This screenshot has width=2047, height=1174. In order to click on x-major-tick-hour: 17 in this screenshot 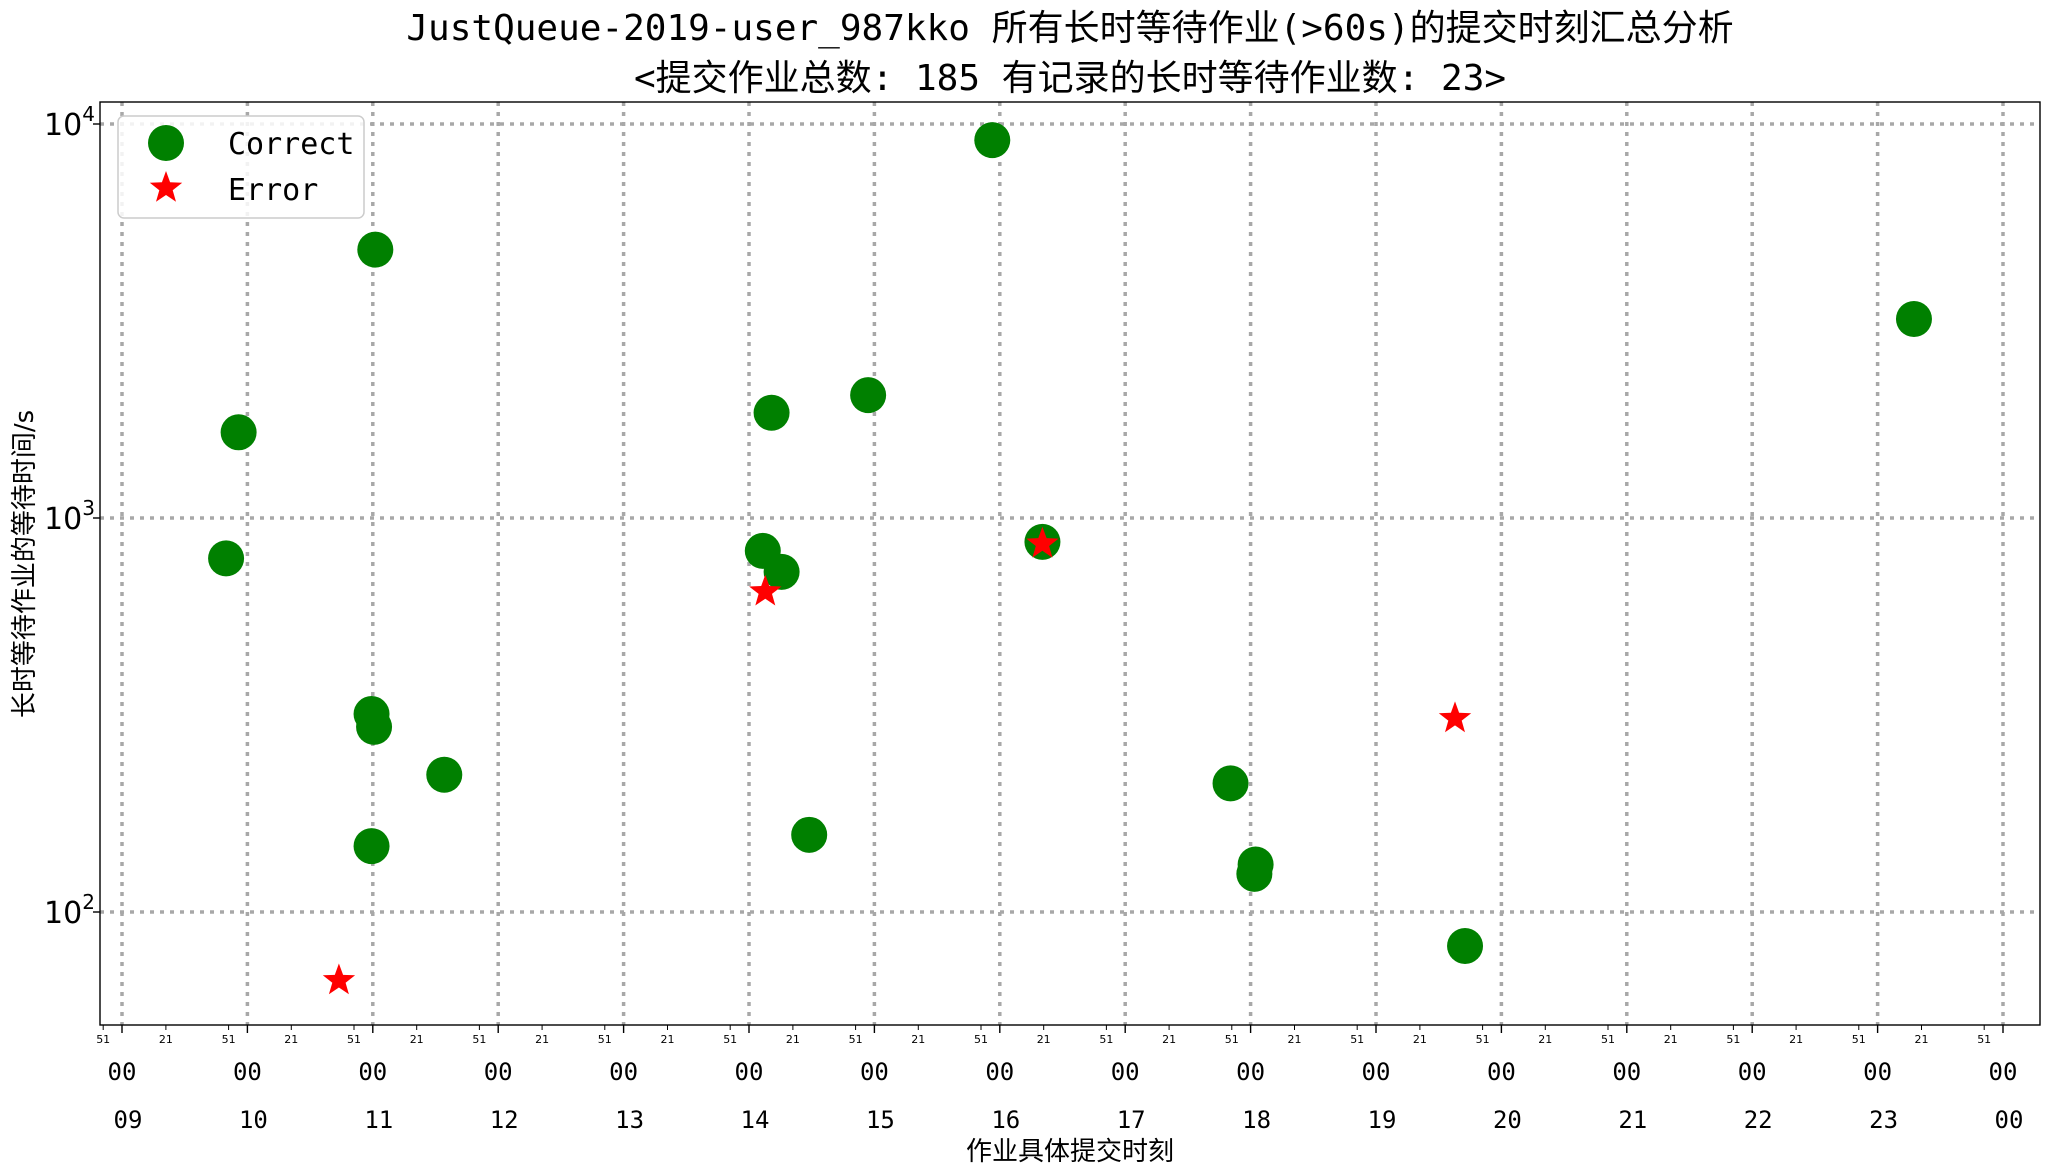, I will do `click(1131, 1120)`.